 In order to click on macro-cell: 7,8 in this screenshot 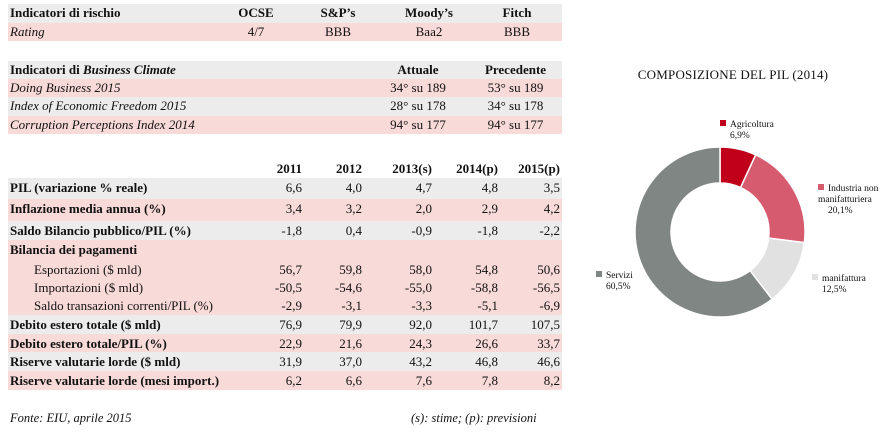, I will do `click(489, 380)`.